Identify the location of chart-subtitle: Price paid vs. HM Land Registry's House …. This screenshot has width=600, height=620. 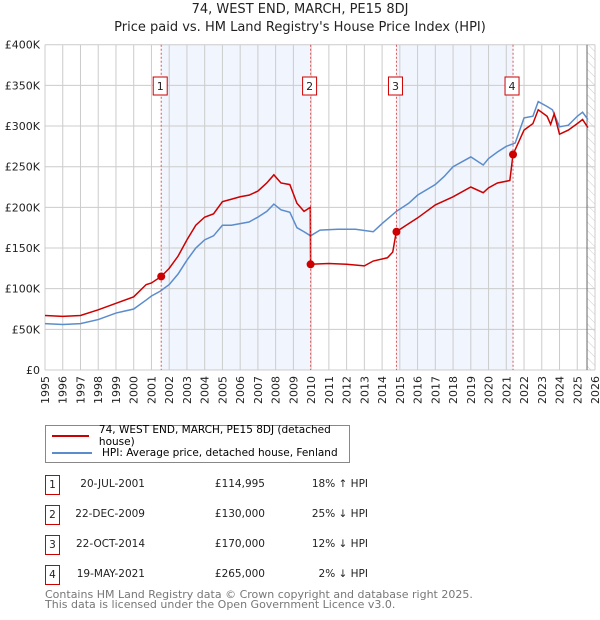
(300, 27).